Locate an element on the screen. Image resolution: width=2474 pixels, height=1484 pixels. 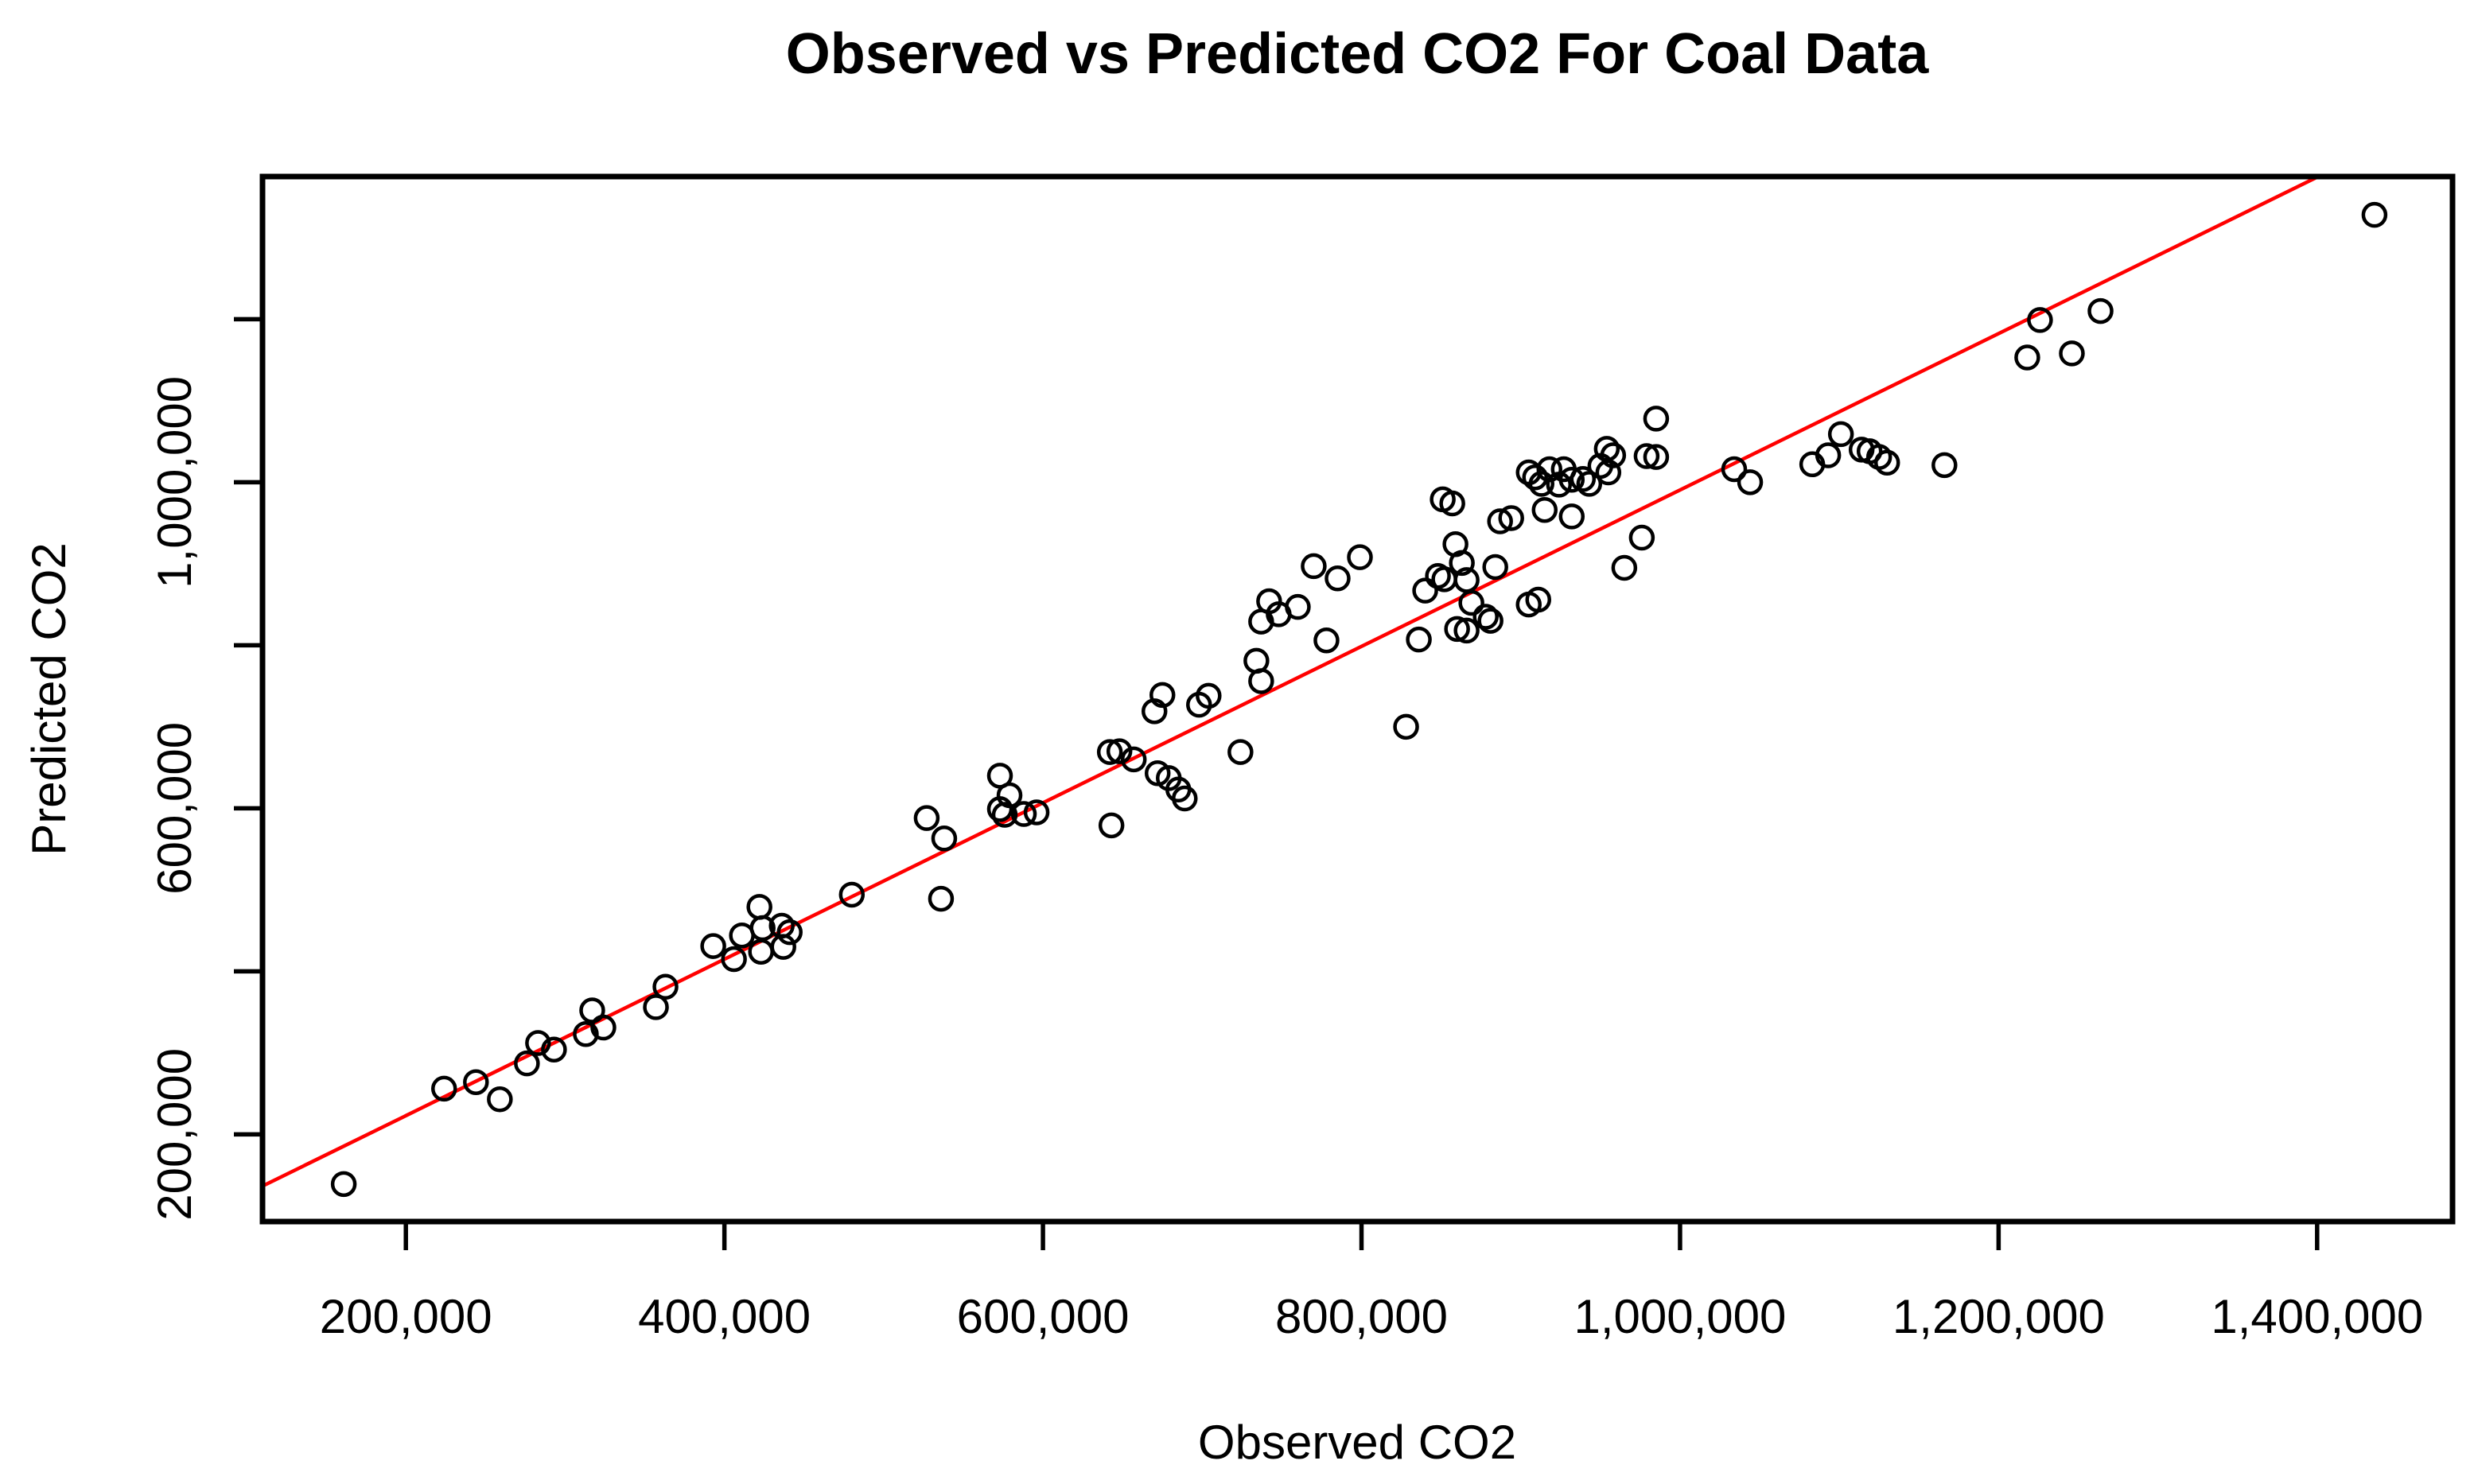
x-tick-label: 600,000 is located at coordinates (1043, 1316).